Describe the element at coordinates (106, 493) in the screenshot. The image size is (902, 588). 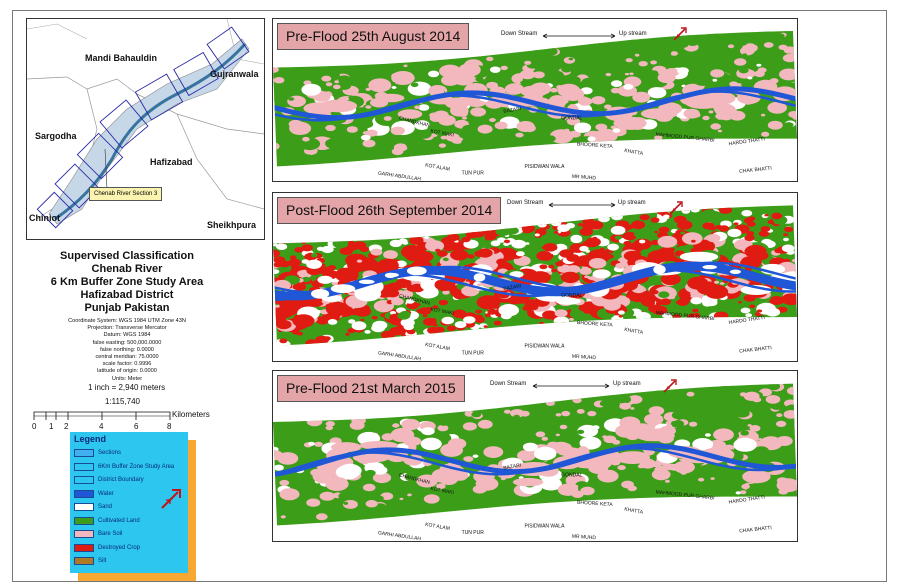
I see `legend-label: Water` at that location.